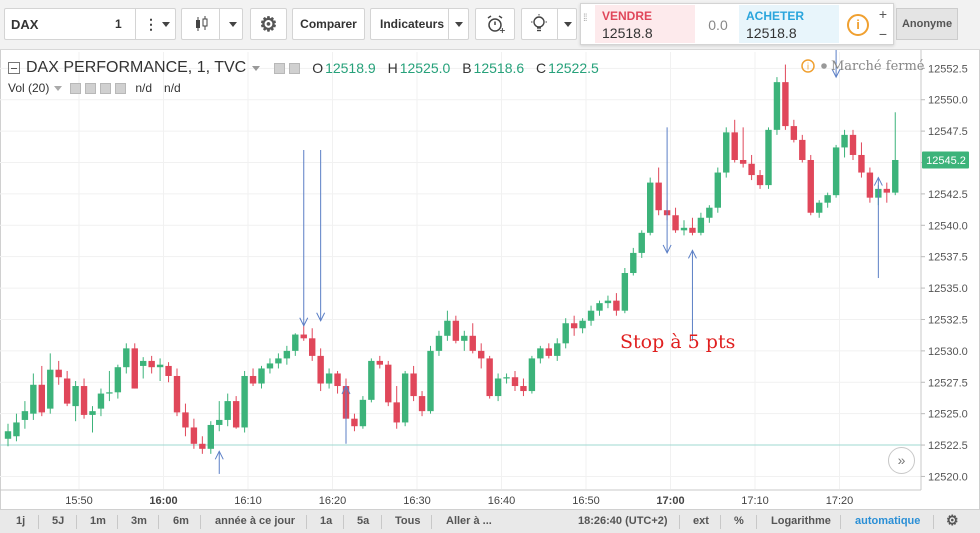 This screenshot has height=533, width=980. Describe the element at coordinates (321, 317) in the screenshot. I see `arrow-head` at that location.